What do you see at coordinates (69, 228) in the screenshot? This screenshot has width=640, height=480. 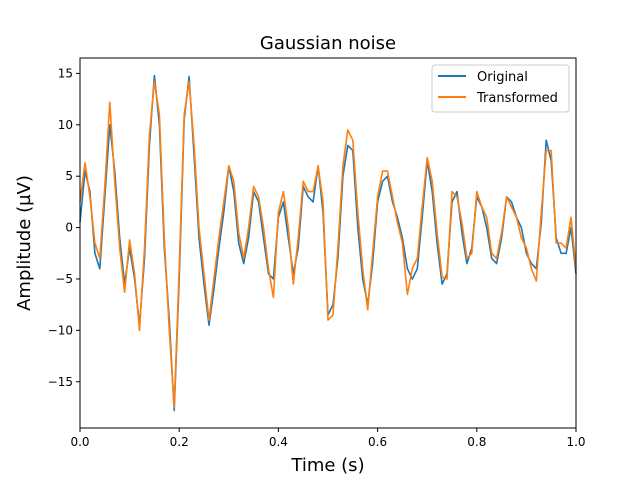 I see `y-tick-label: 0` at bounding box center [69, 228].